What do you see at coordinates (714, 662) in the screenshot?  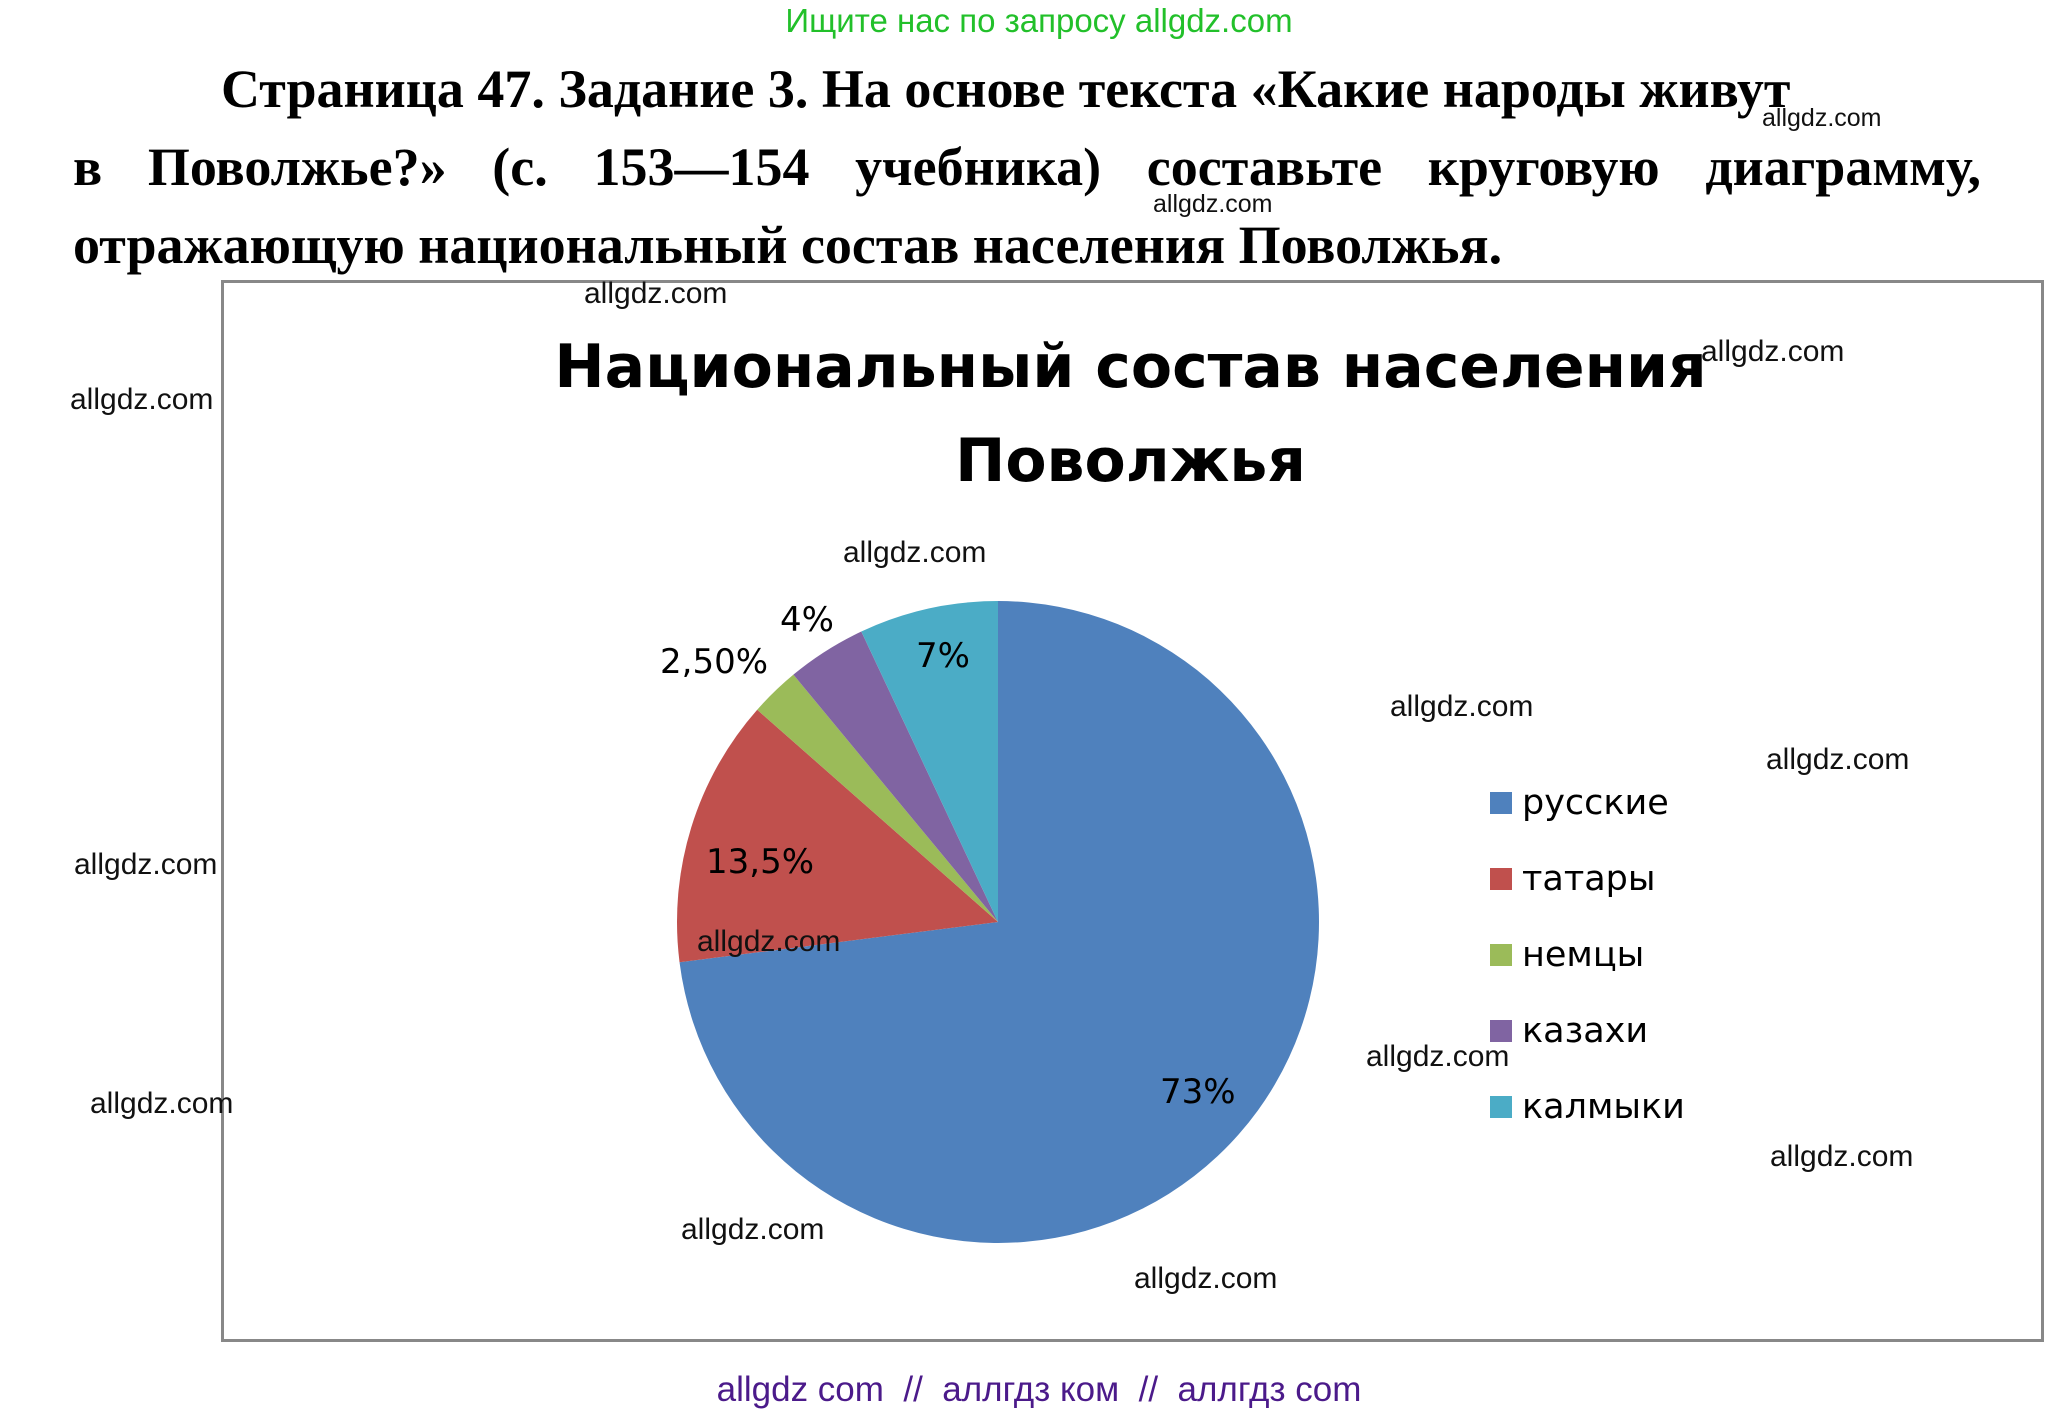 I see `data-label-2: 2,50%` at bounding box center [714, 662].